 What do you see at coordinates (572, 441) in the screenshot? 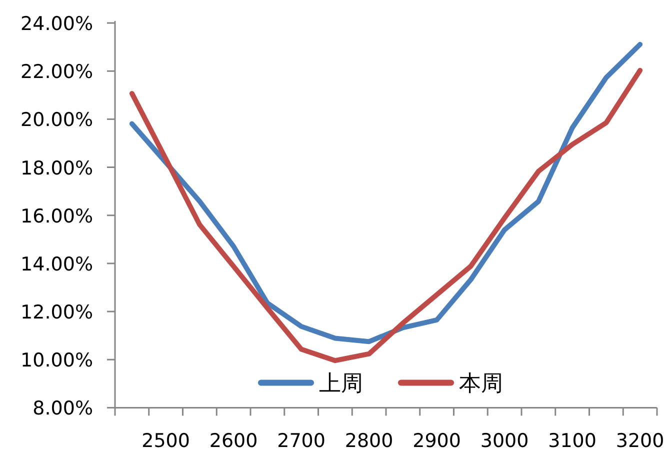
I see `x-tick-label: 3100` at bounding box center [572, 441].